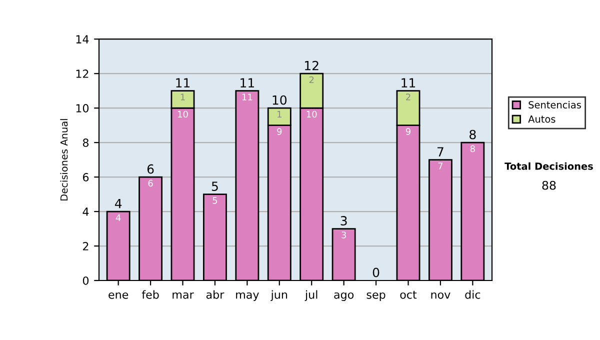  I want to click on legend-label: Sentencias, so click(554, 104).